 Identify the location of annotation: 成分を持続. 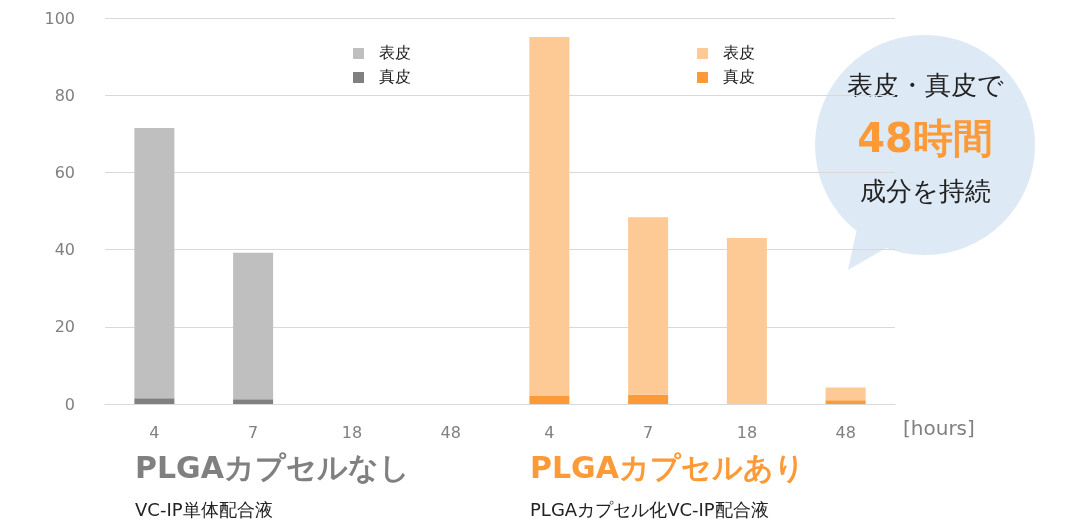
(925, 191).